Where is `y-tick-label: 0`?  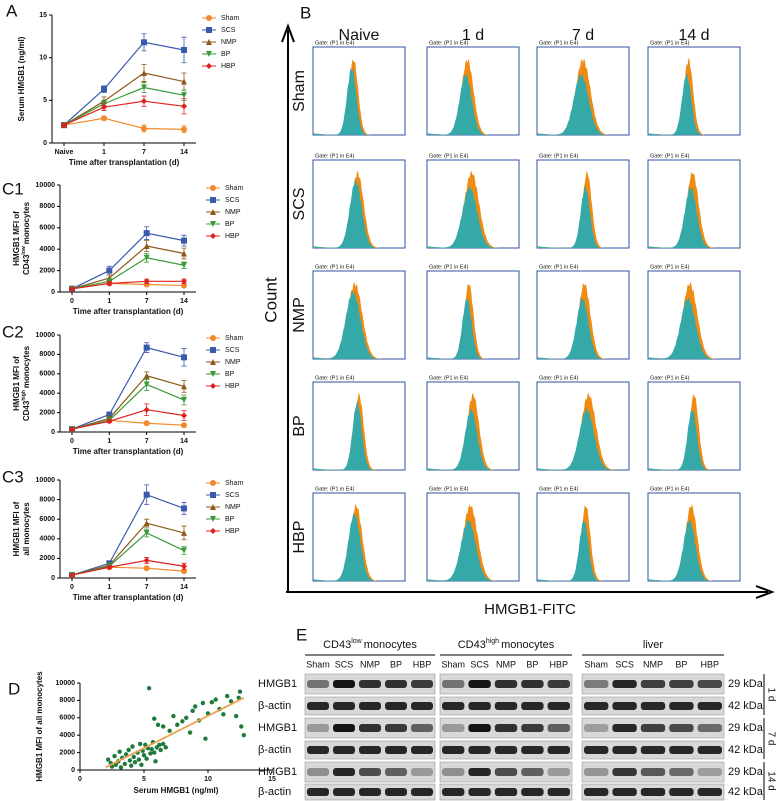 y-tick-label: 0 is located at coordinates (53, 578).